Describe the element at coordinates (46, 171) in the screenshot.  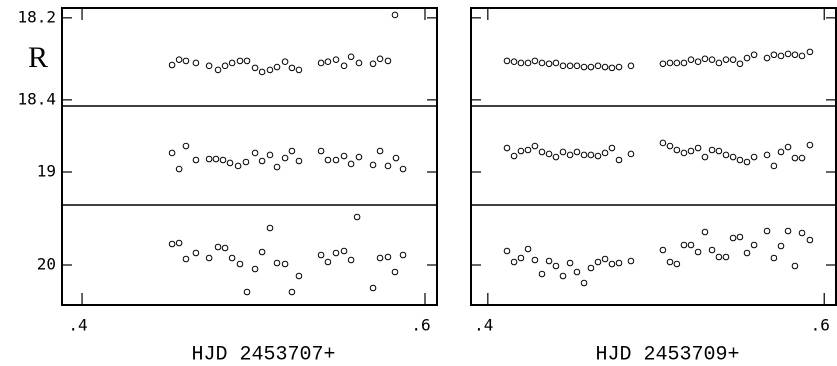
I see `y-tick-label: 19` at that location.